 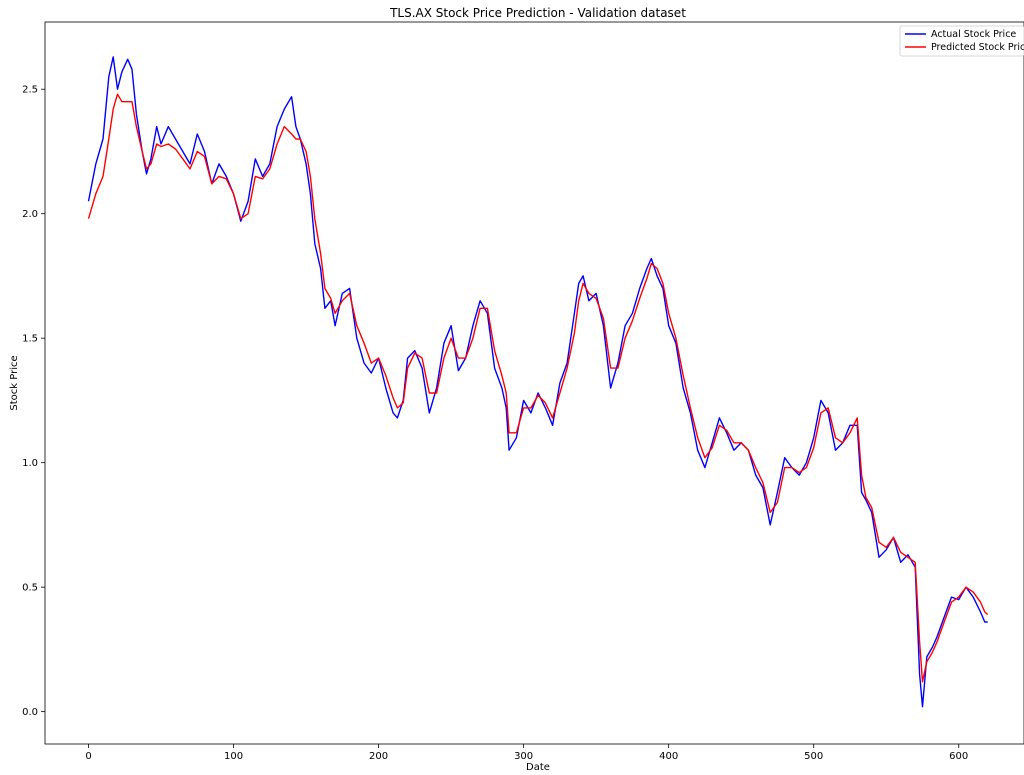 I want to click on x-tick-label: 100, so click(x=233, y=756).